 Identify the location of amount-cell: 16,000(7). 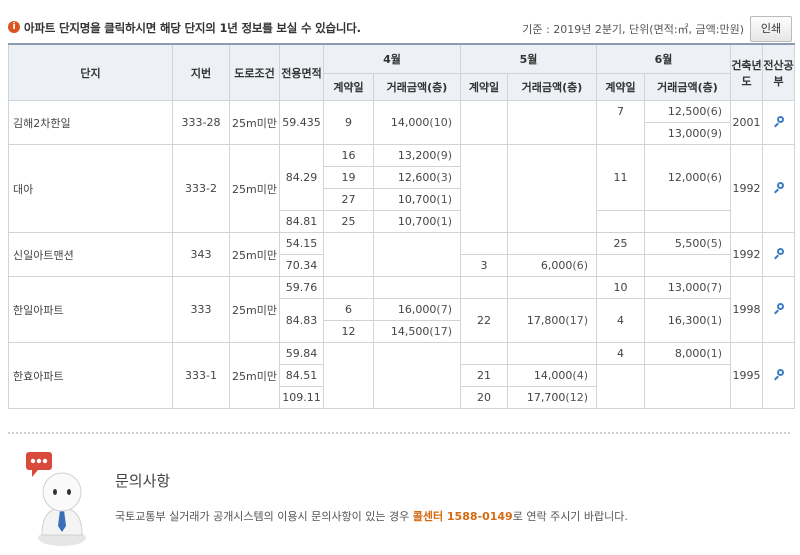
(417, 309).